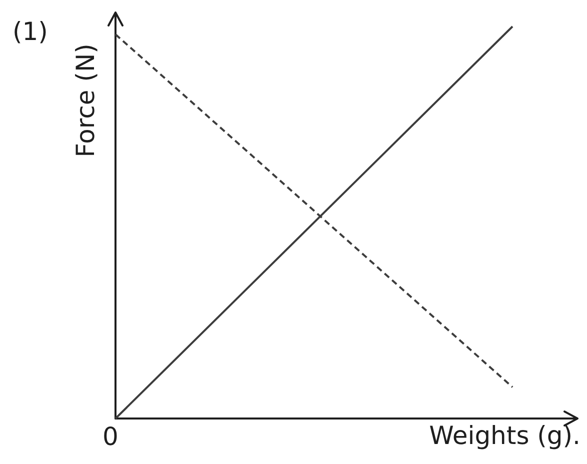 This screenshot has height=464, width=587. I want to click on chart-title: (1), so click(30, 31).